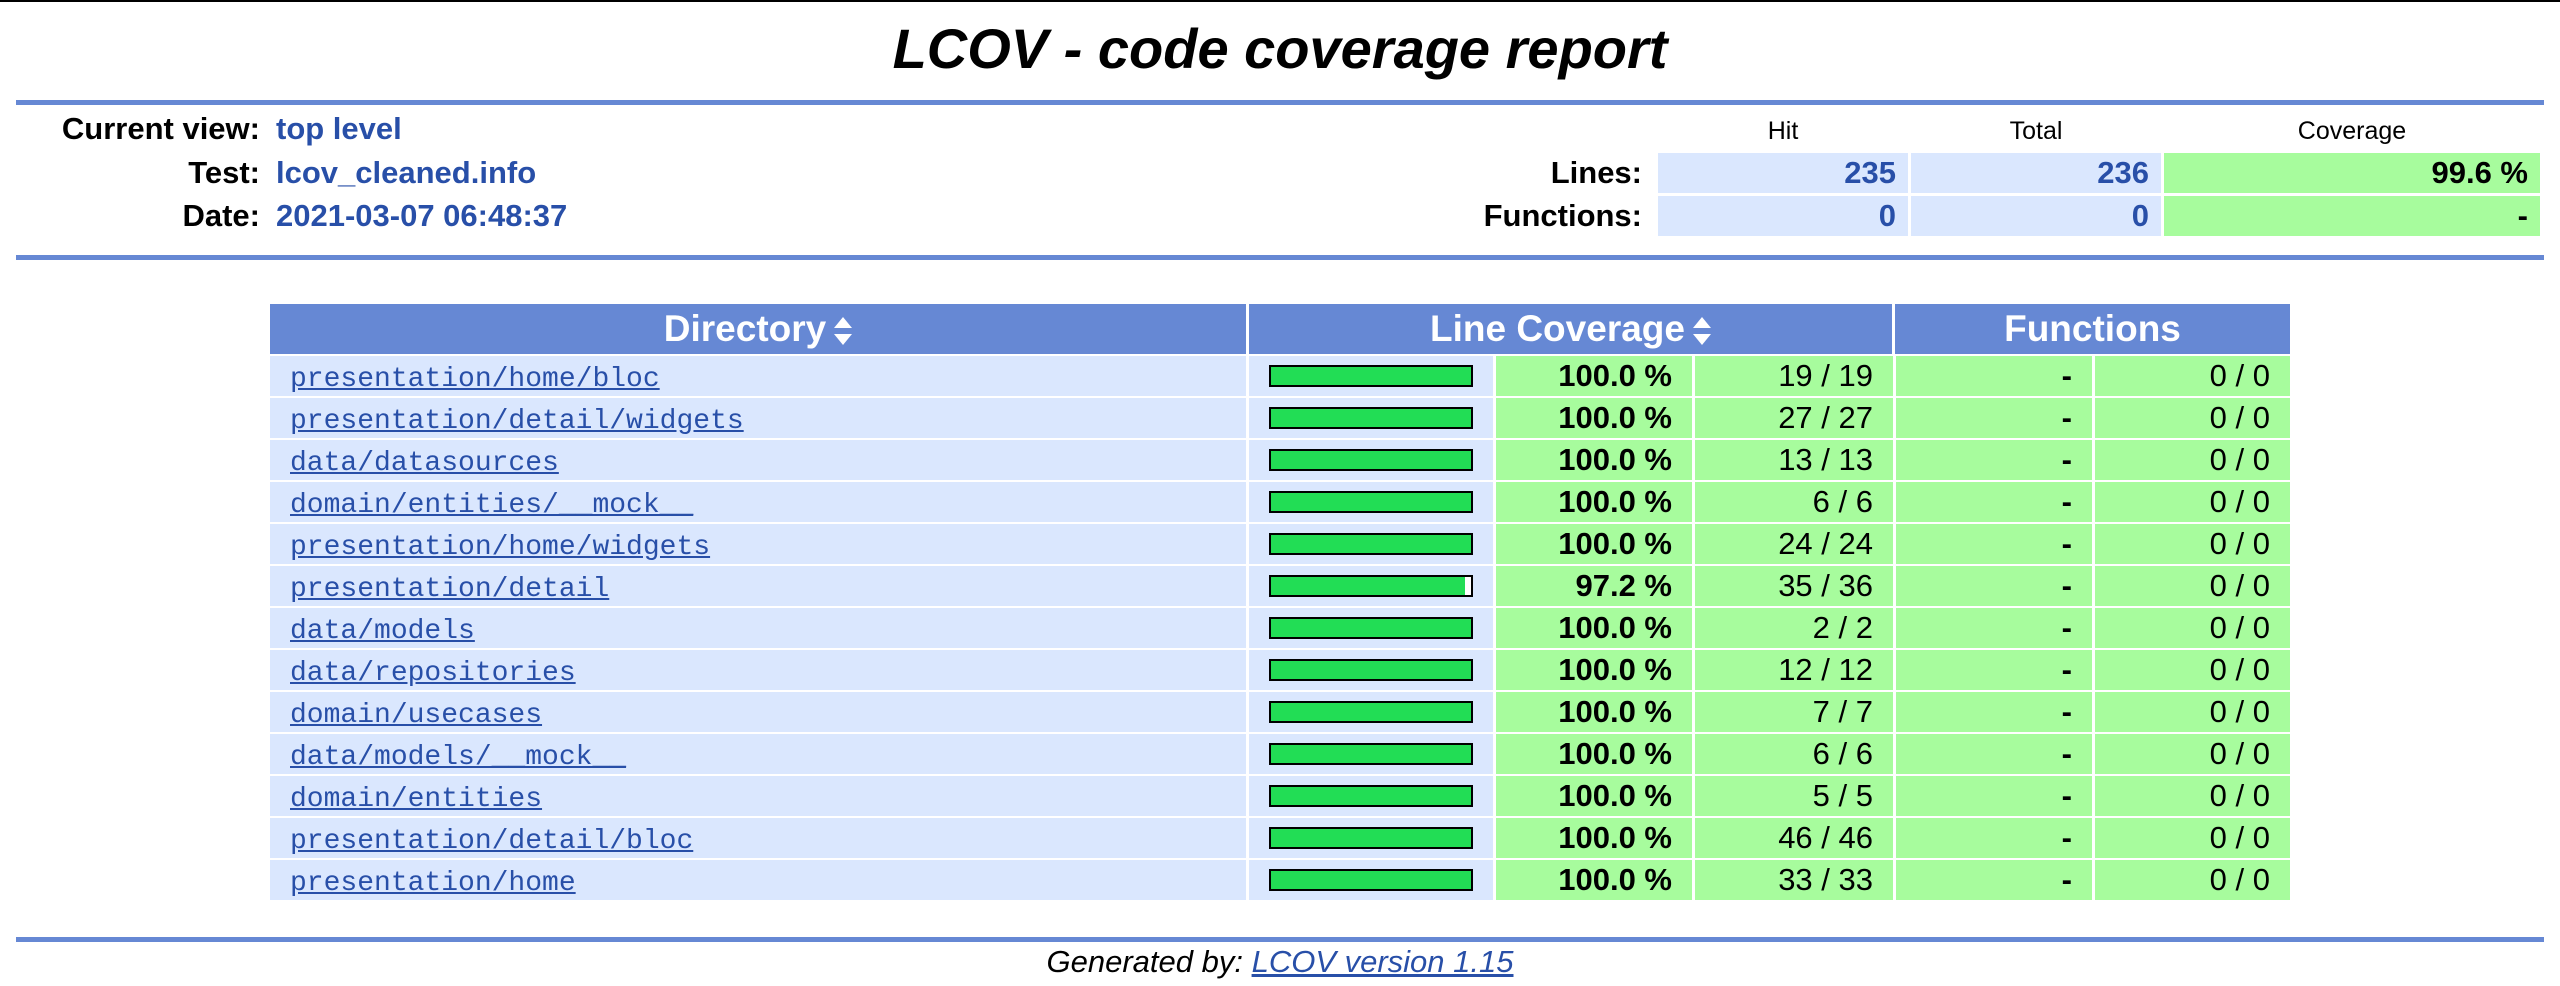 The height and width of the screenshot is (986, 2560). Describe the element at coordinates (1570, 329) in the screenshot. I see `col-line-coverage-header: Line Coverage` at that location.